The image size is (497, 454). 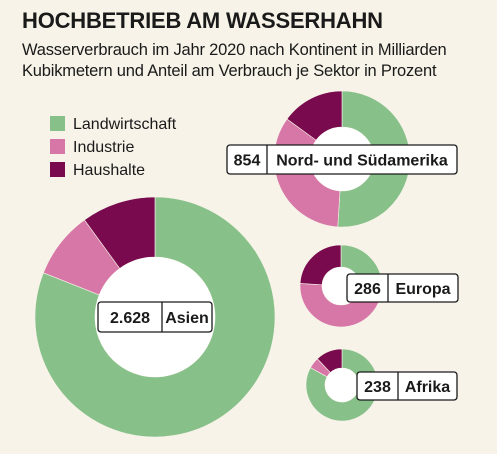 I want to click on legend-item-haushalte: Haushalte, so click(x=97, y=170).